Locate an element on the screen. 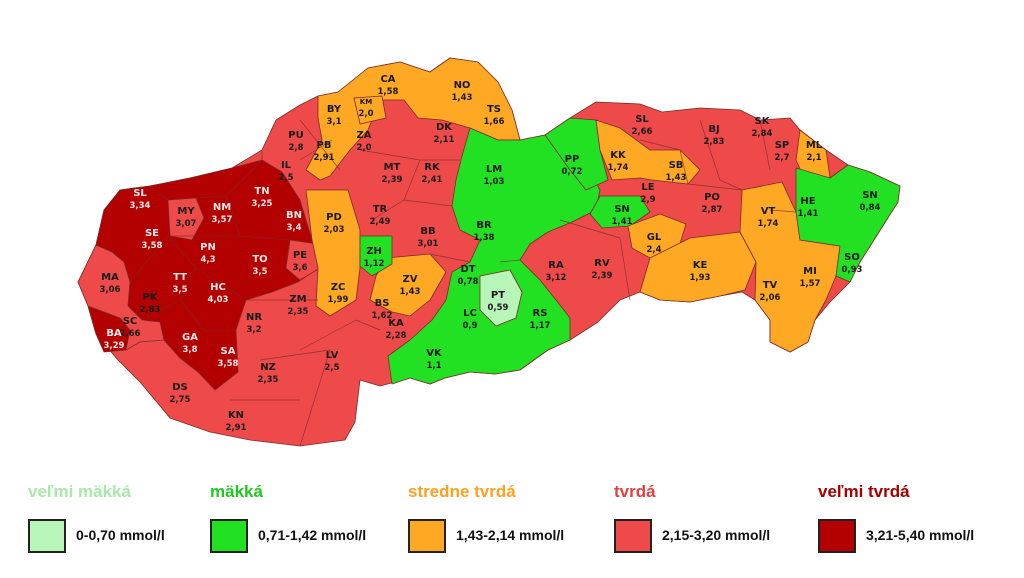 Image resolution: width=1024 pixels, height=578 pixels. legend-range: 0-0,70 mmol/l is located at coordinates (120, 535).